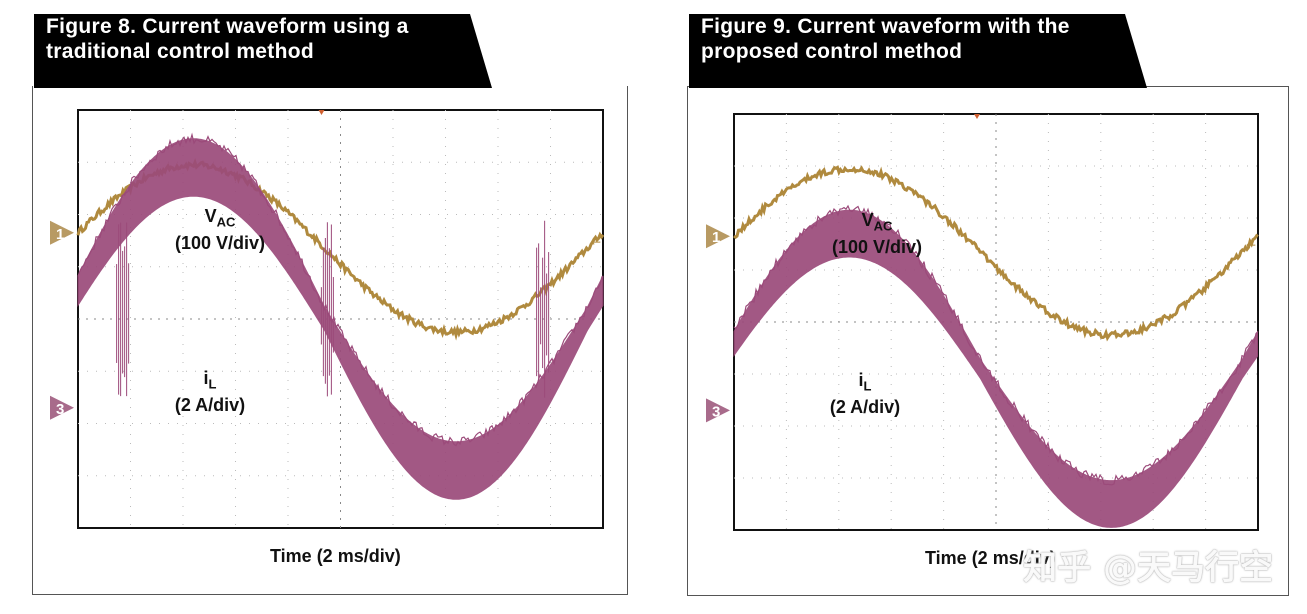  Describe the element at coordinates (996, 253) in the screenshot. I see `vac-trace` at that location.